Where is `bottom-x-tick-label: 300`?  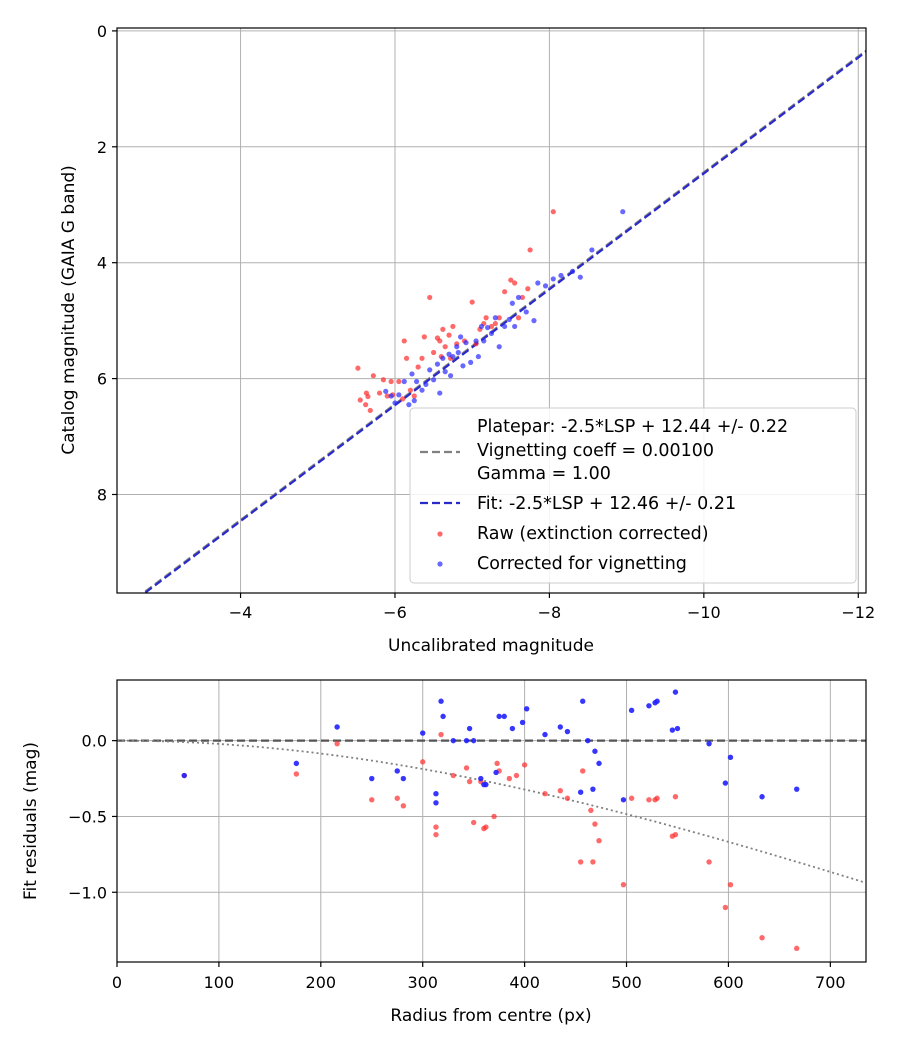
bottom-x-tick-label: 300 is located at coordinates (422, 982).